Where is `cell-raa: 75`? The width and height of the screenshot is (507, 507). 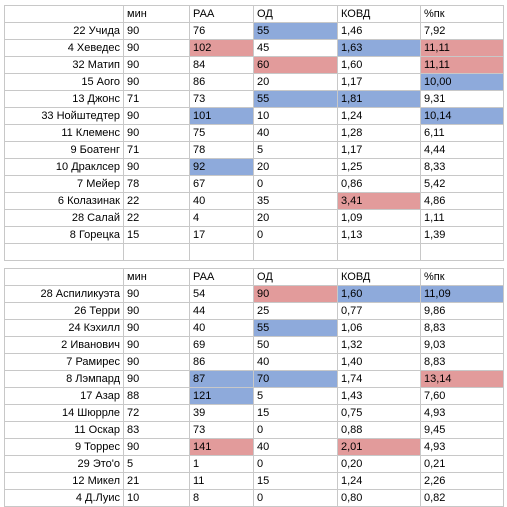 cell-raa: 75 is located at coordinates (221, 133).